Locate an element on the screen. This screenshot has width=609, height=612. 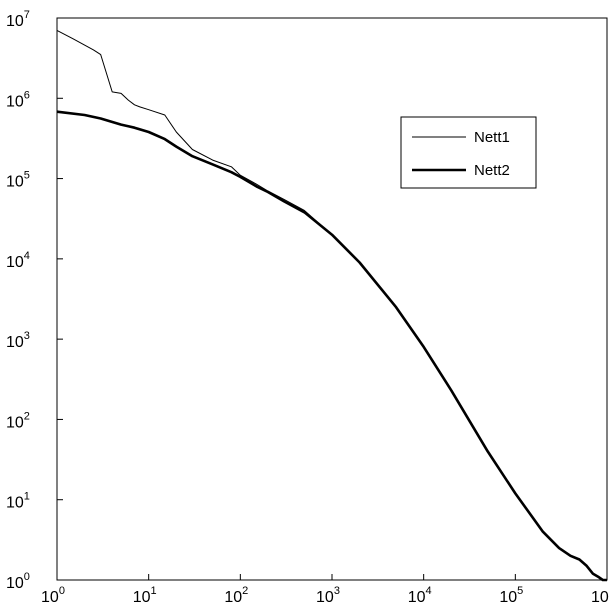
y-tick-exponent: 5 is located at coordinates (27, 176).